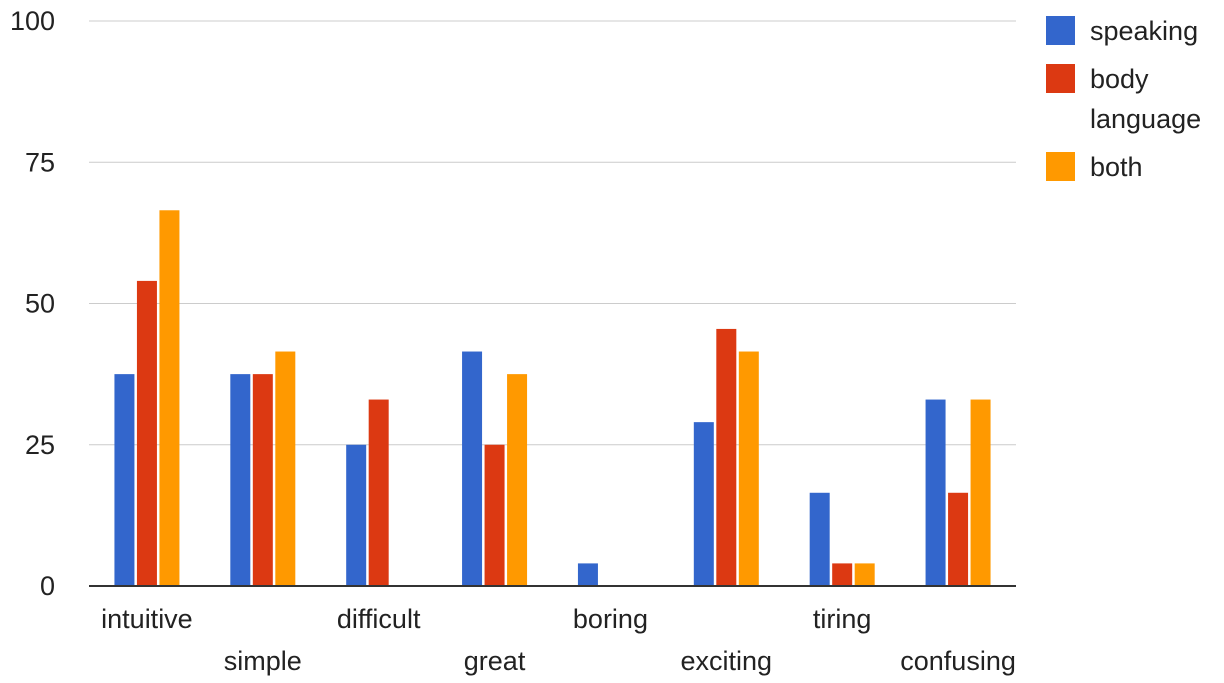  I want to click on bar-confusing-body-language, so click(958, 539).